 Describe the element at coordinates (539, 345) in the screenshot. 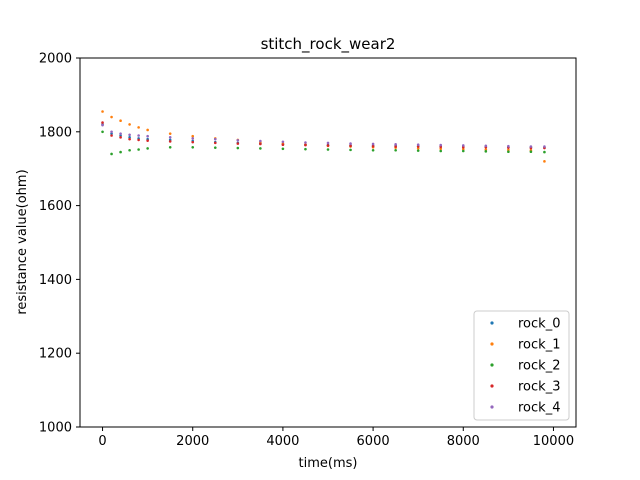

I see `legend-label: rock_1` at that location.